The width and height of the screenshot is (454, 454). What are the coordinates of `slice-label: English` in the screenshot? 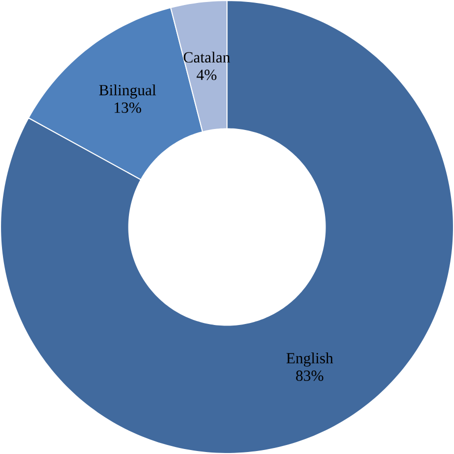 It's located at (310, 359).